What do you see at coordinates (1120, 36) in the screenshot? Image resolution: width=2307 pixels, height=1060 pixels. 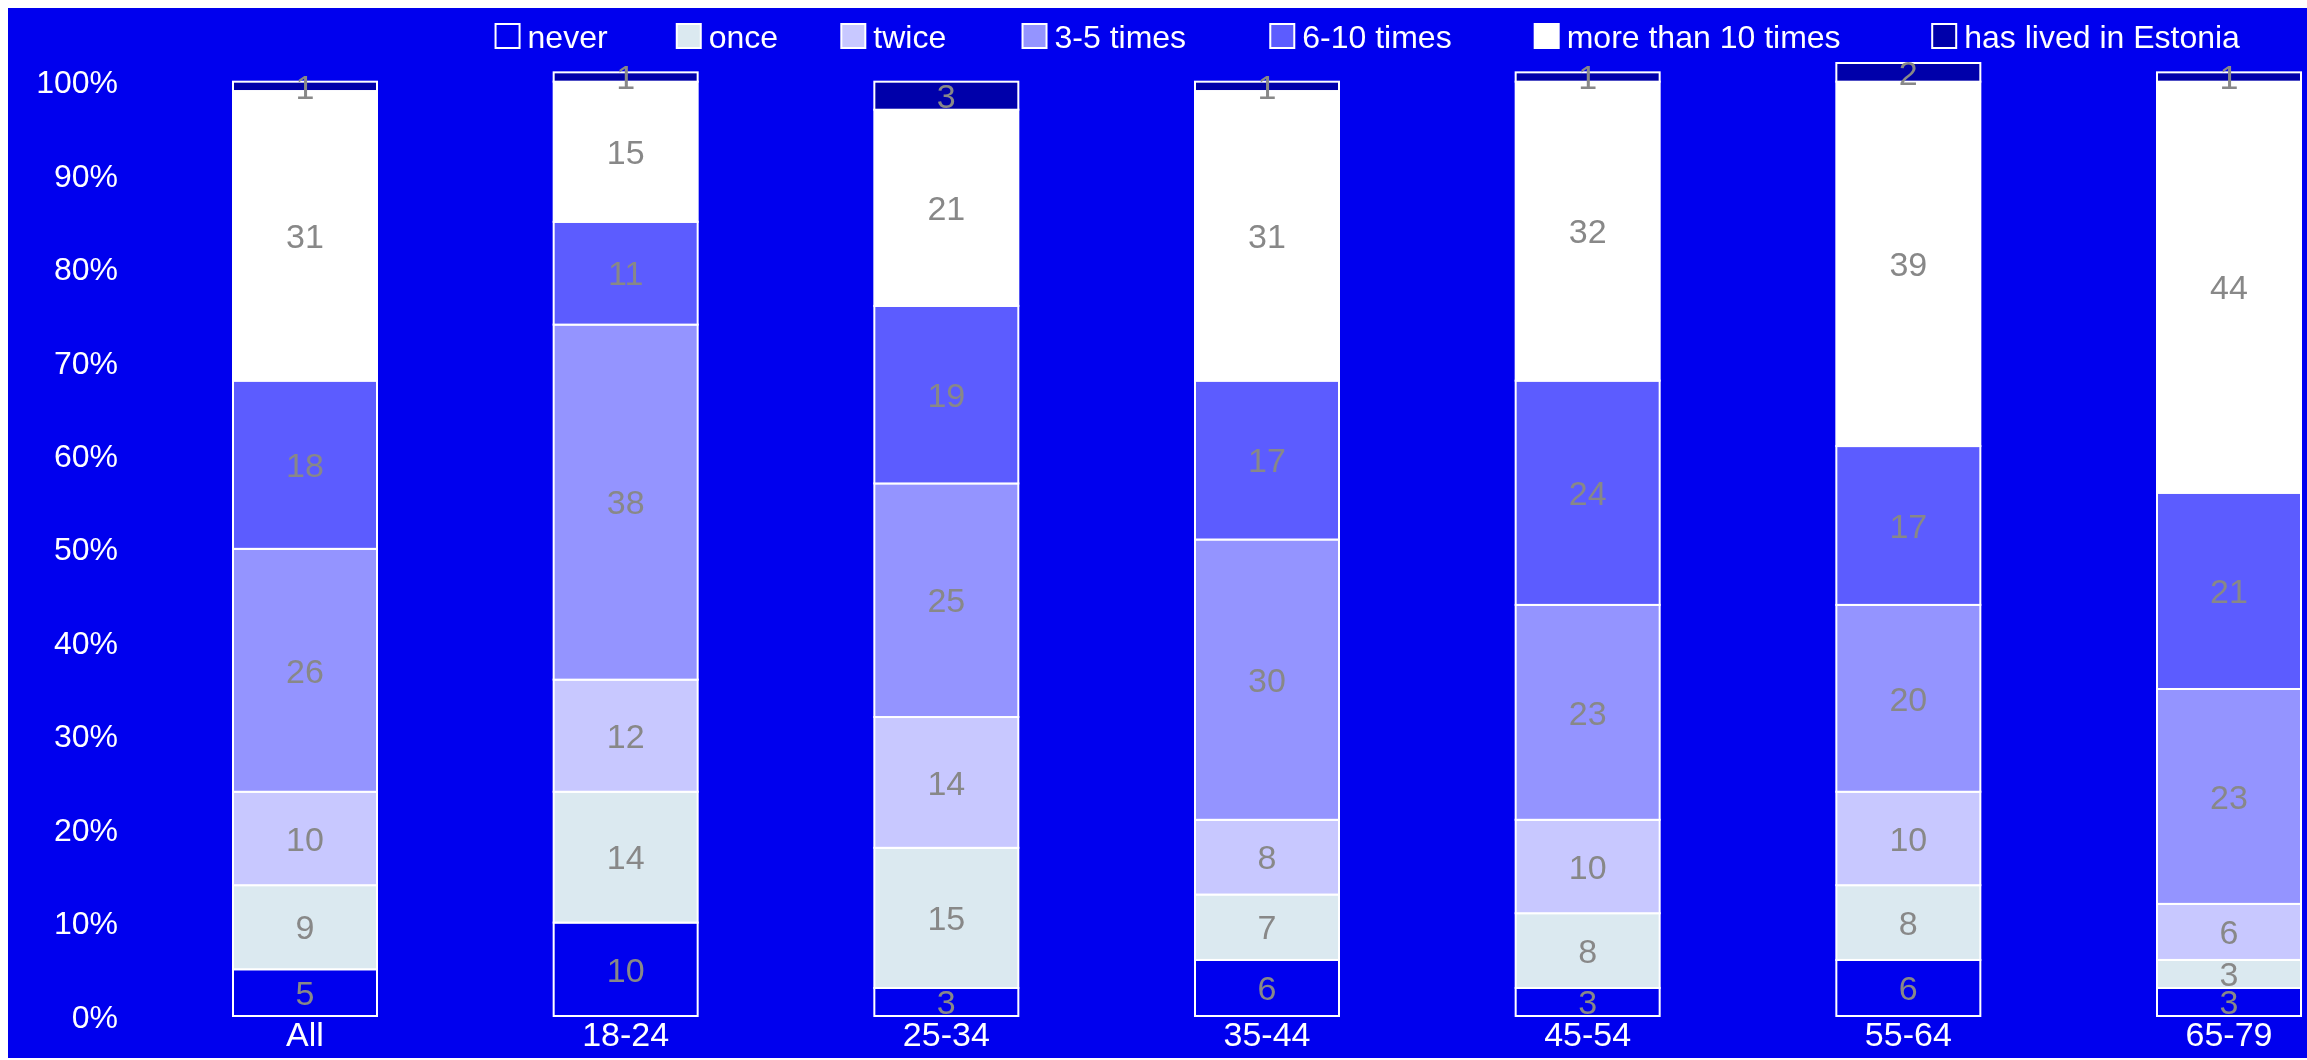 I see `legend-label: 3-5 times` at bounding box center [1120, 36].